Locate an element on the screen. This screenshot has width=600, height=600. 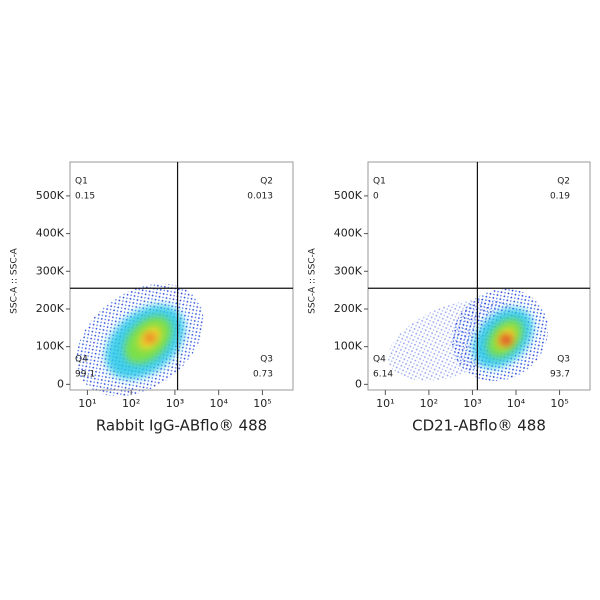
quadrant-value: 6.14 is located at coordinates (383, 375).